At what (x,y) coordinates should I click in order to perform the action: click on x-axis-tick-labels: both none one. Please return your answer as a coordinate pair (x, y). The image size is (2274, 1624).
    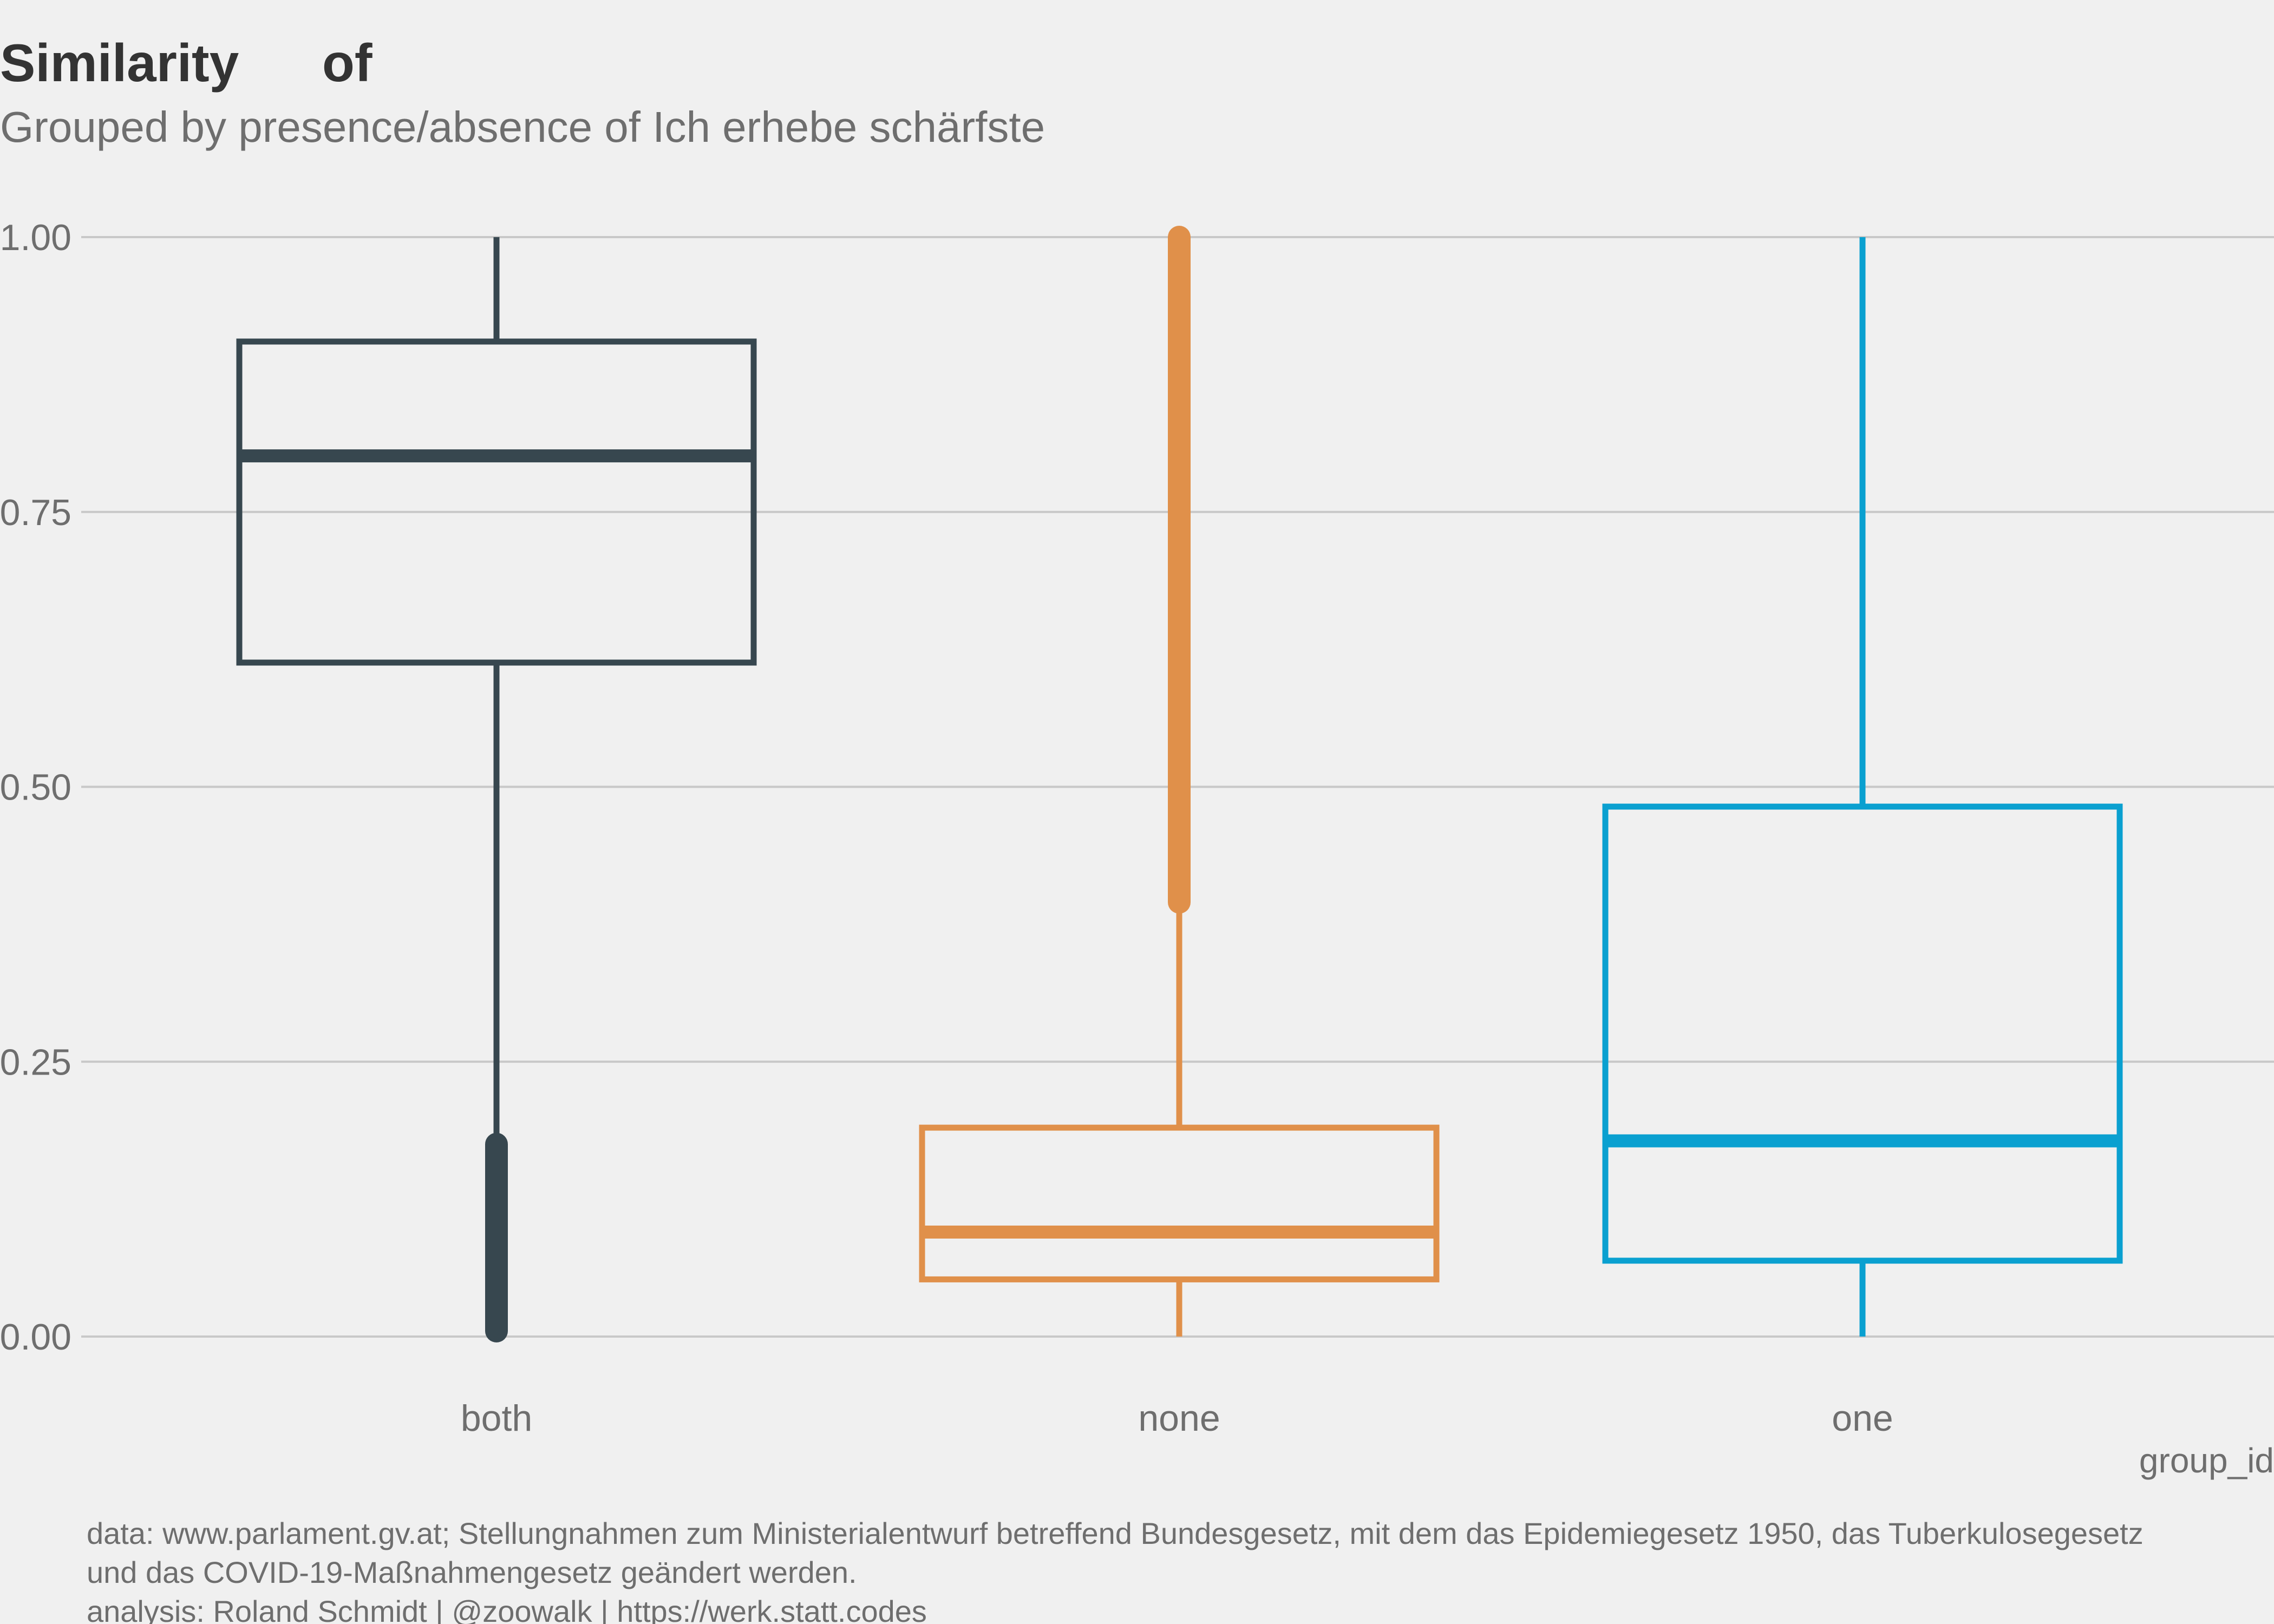
    Looking at the image, I should click on (1177, 1418).